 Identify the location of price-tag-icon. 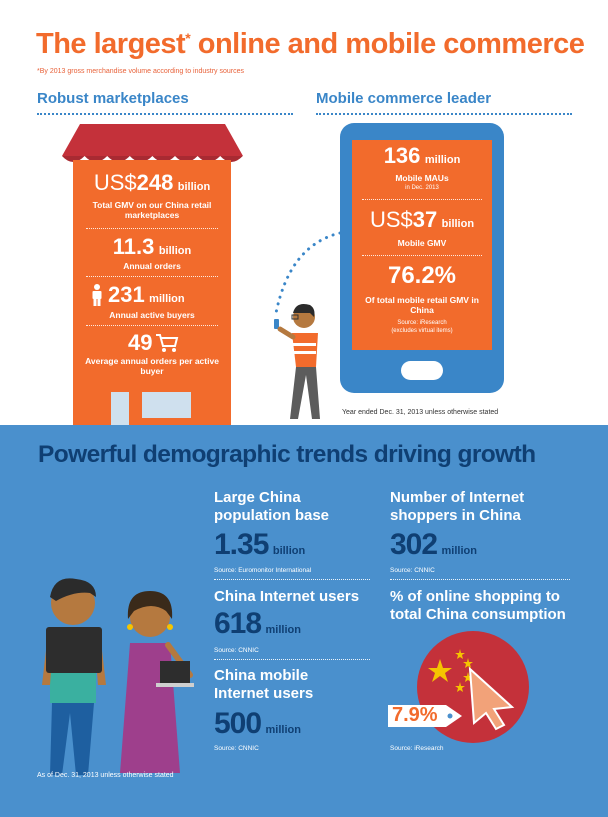
(425, 716).